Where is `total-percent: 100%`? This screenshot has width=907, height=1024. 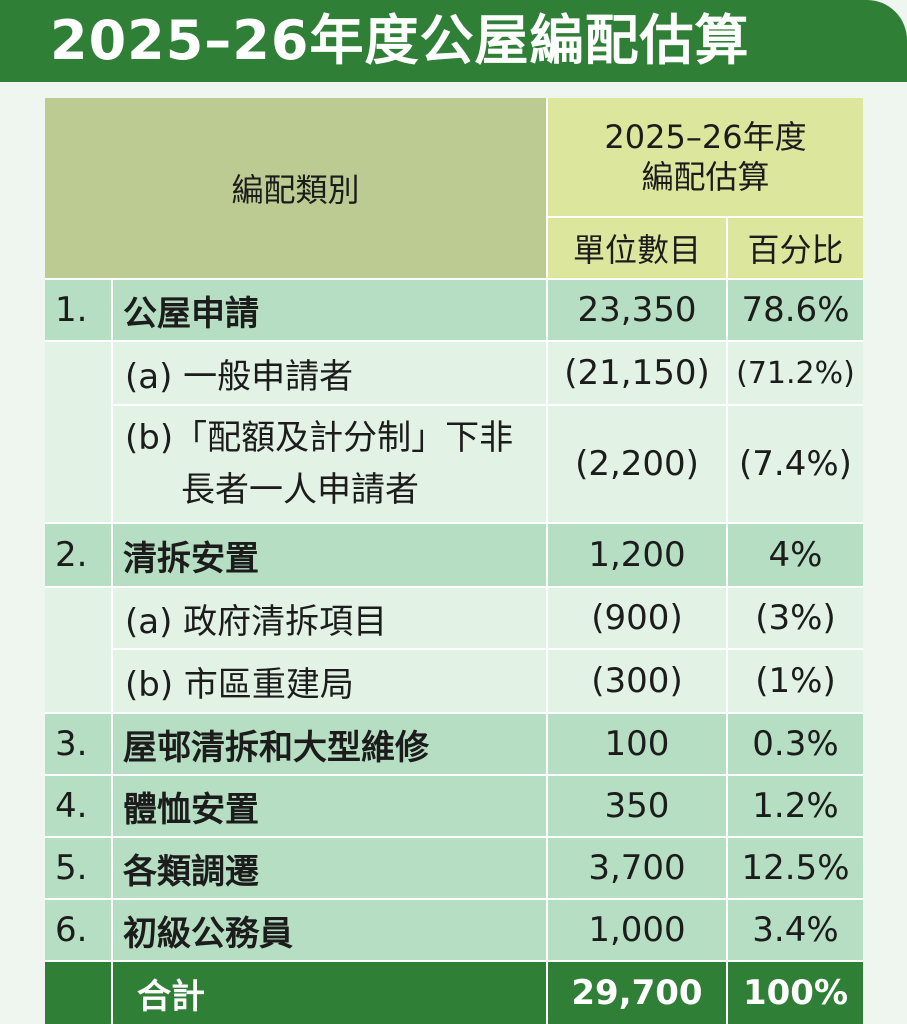
total-percent: 100% is located at coordinates (795, 993).